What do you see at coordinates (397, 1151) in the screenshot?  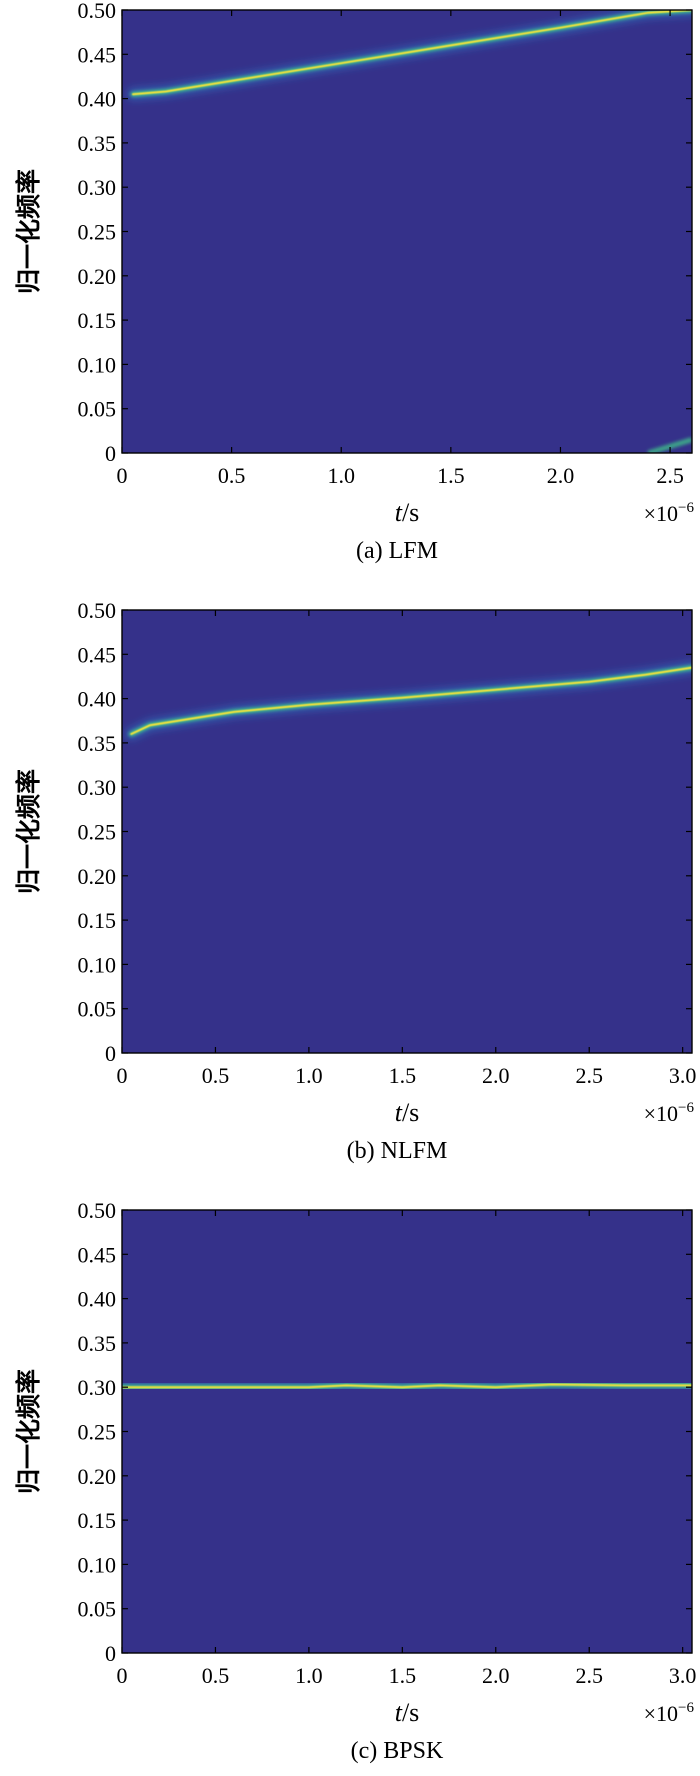 I see `panel-caption: (b) NLFM` at bounding box center [397, 1151].